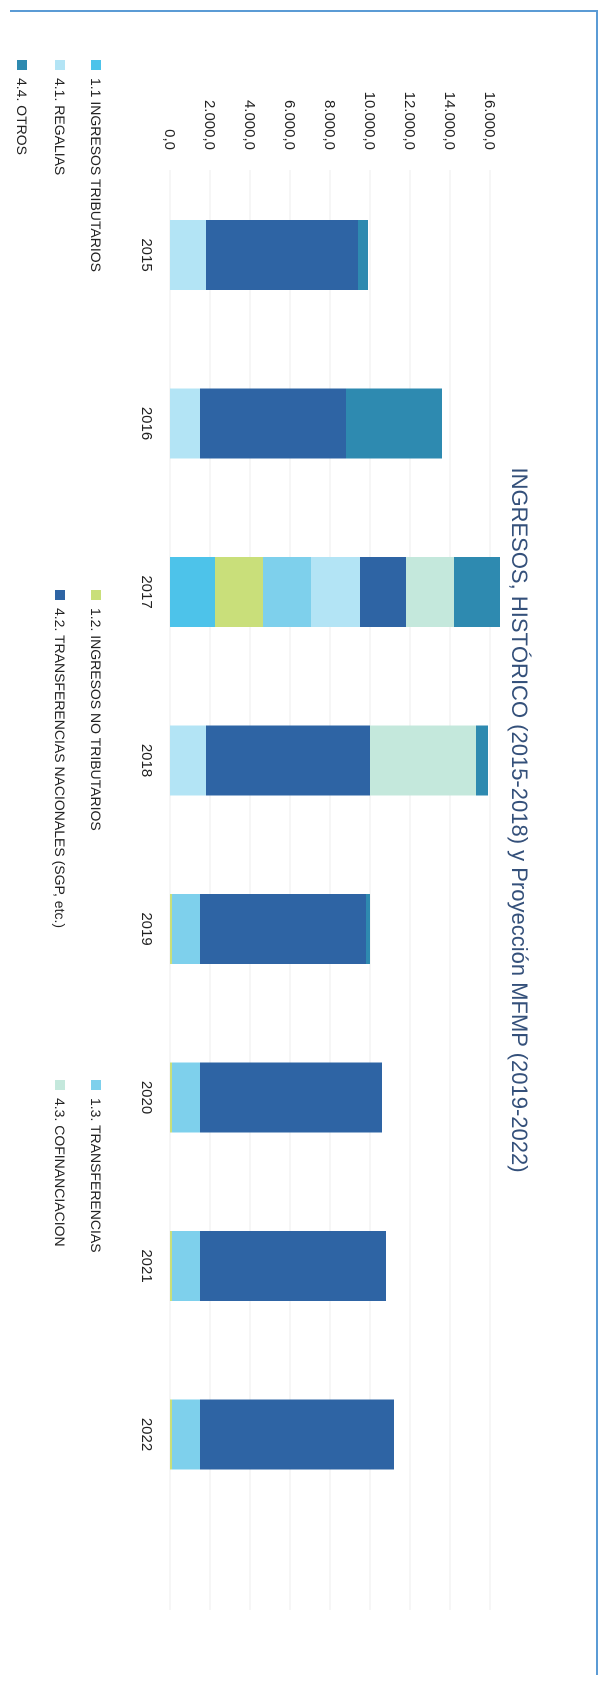 This screenshot has width=610, height=1685. What do you see at coordinates (449, 121) in the screenshot?
I see `y-tick-label: 14.000,0` at bounding box center [449, 121].